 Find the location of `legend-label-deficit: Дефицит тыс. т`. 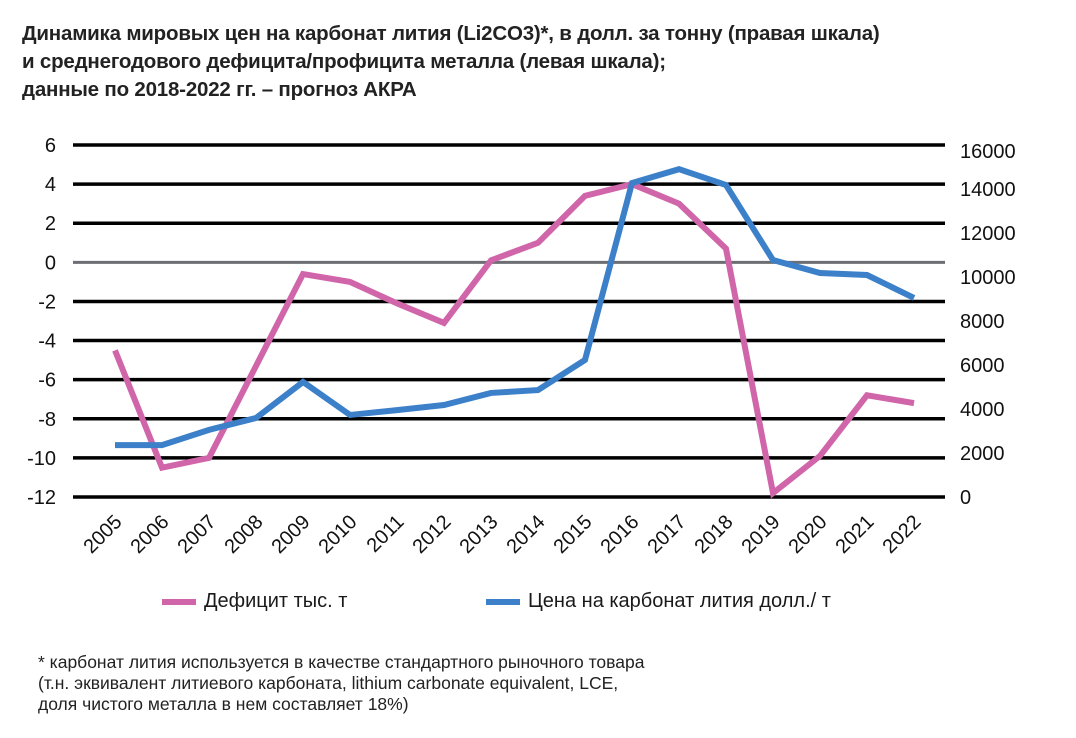

legend-label-deficit: Дефицит тыс. т is located at coordinates (276, 601).